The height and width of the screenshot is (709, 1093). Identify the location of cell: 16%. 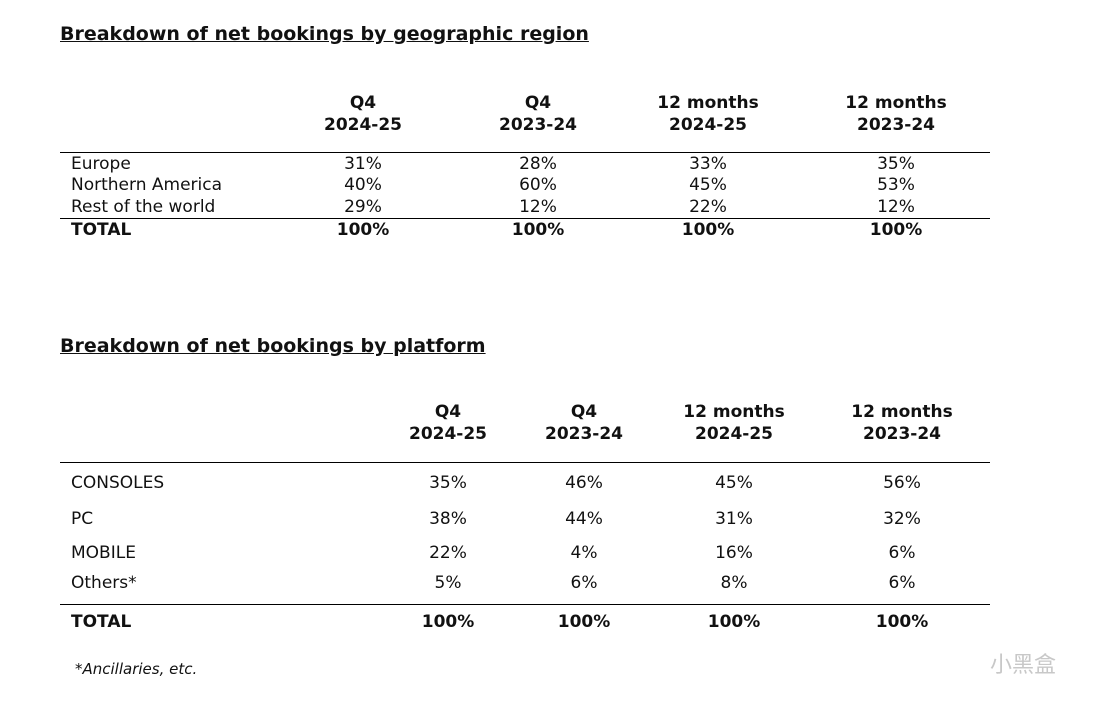
(734, 553).